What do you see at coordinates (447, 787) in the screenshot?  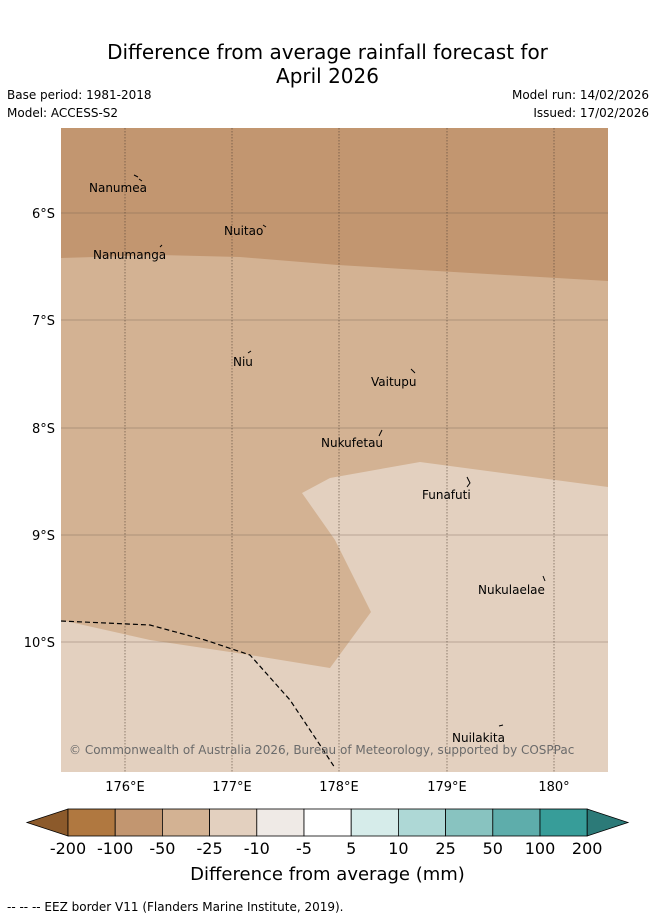 I see `lon-label: 179°E` at bounding box center [447, 787].